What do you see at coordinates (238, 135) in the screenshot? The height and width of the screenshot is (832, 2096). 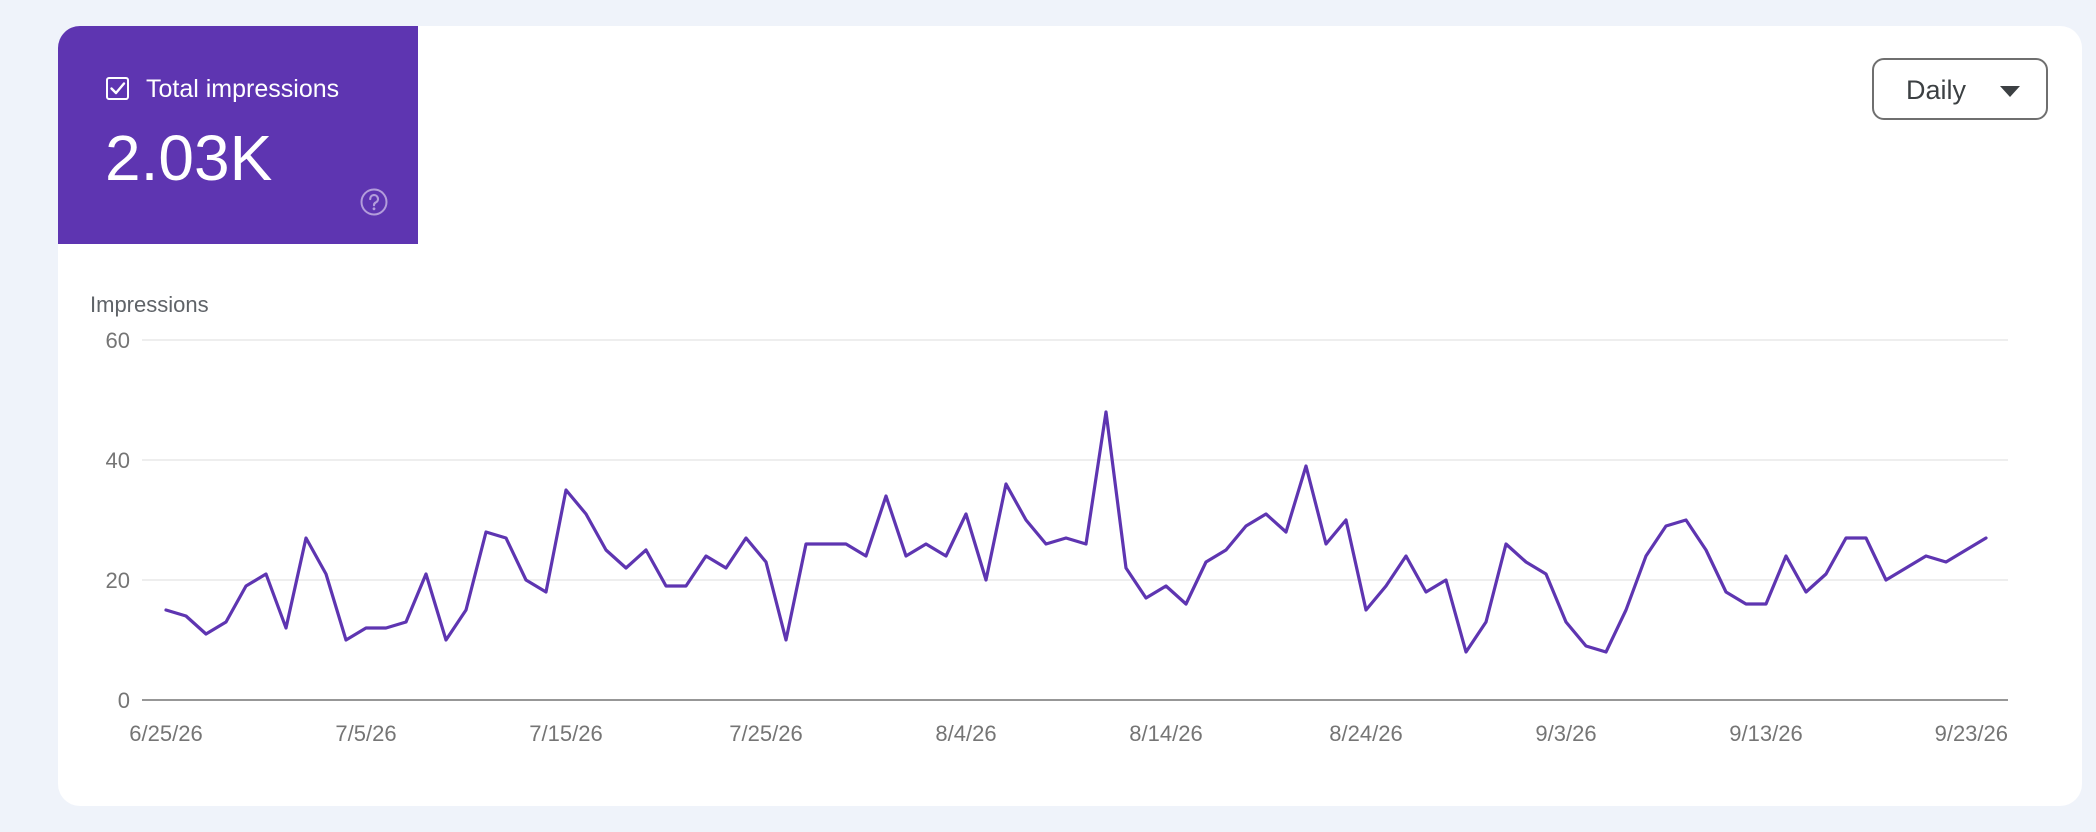 I see `metric-tile-total-impressions: Total impressions 2.03K` at bounding box center [238, 135].